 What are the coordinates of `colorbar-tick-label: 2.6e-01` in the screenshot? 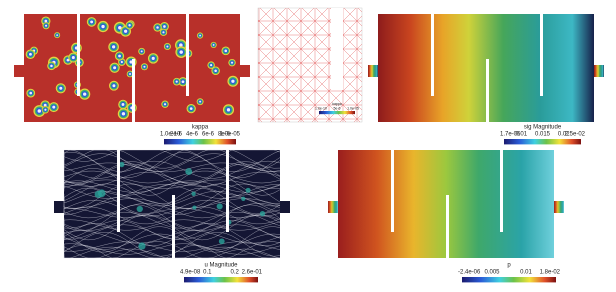 It's located at (252, 273).